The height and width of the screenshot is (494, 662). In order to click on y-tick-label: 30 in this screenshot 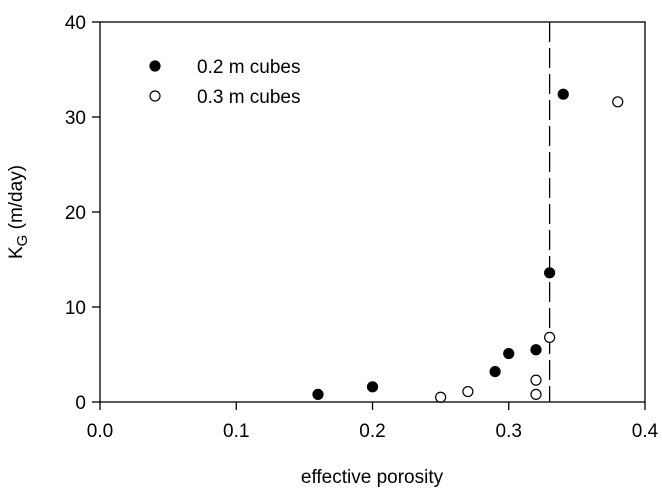, I will do `click(75, 118)`.